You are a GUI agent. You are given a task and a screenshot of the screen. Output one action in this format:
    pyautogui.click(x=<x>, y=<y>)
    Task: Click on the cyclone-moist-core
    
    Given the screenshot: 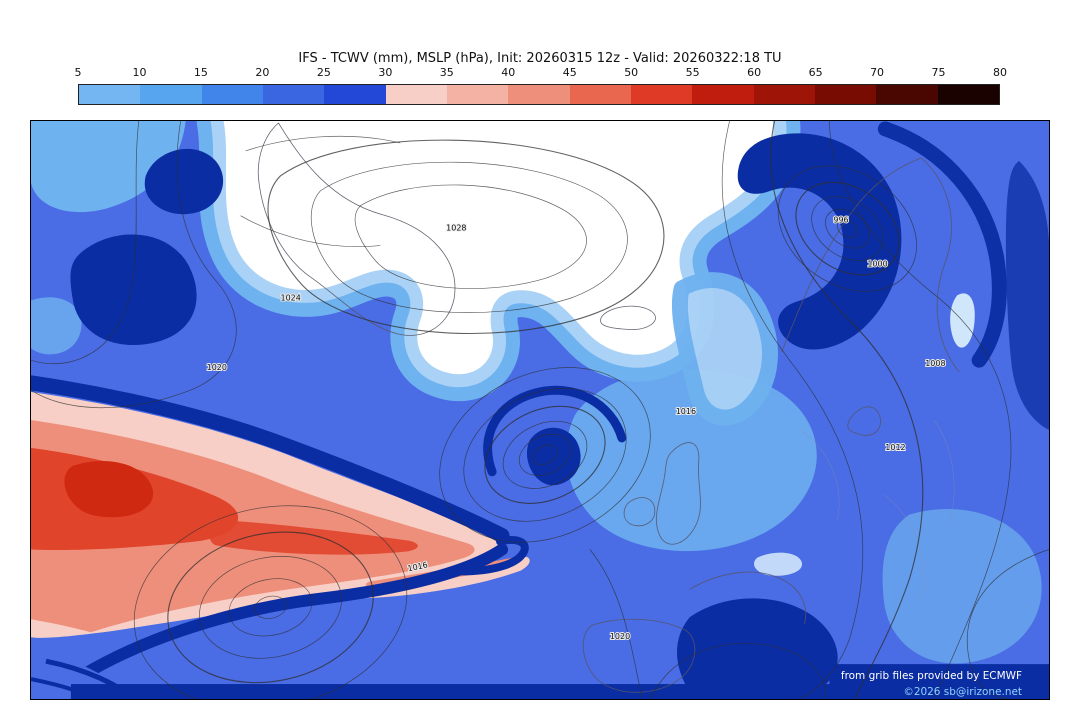 What is the action you would take?
    pyautogui.click(x=553, y=456)
    